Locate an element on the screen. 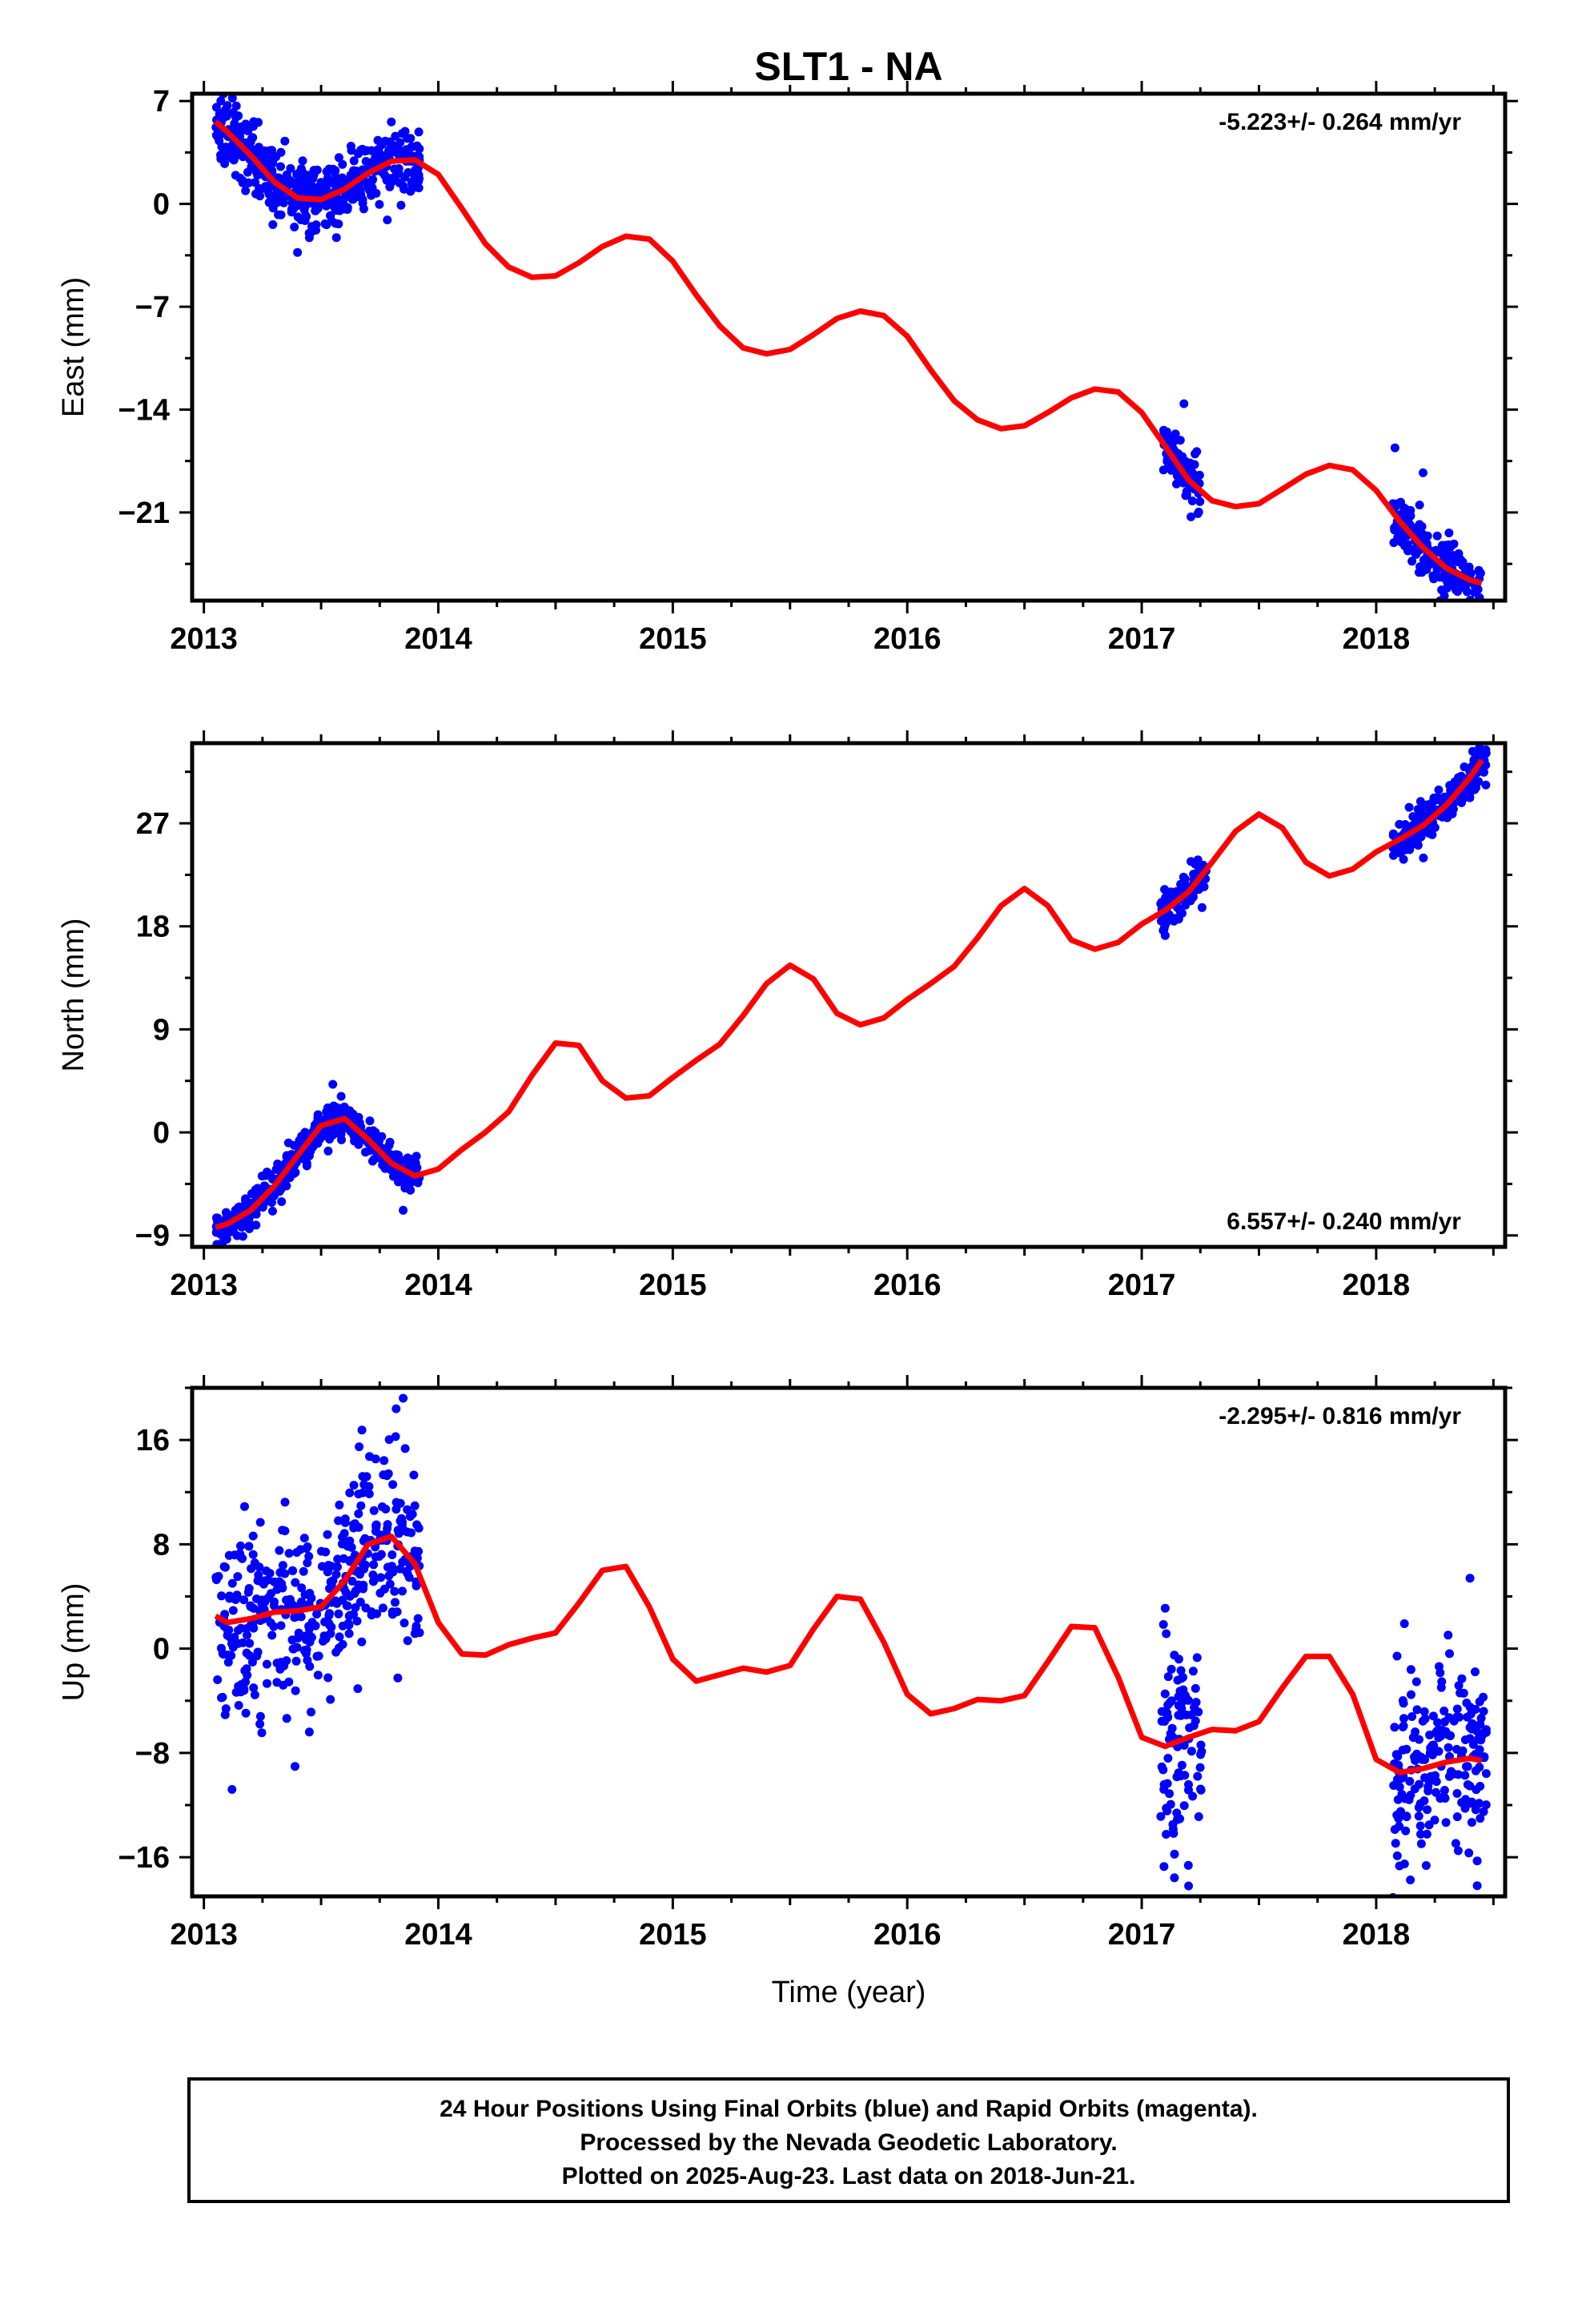  east-y-axis-label: East (mm) is located at coordinates (74, 347).